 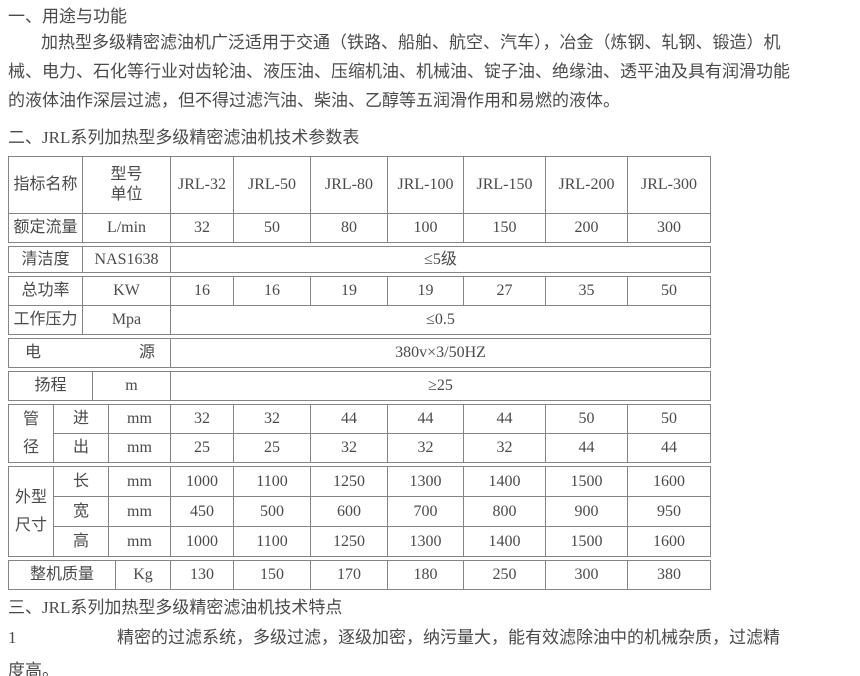 I want to click on spec-table-lift-box: 扬程 m ≥25, so click(x=359, y=386).